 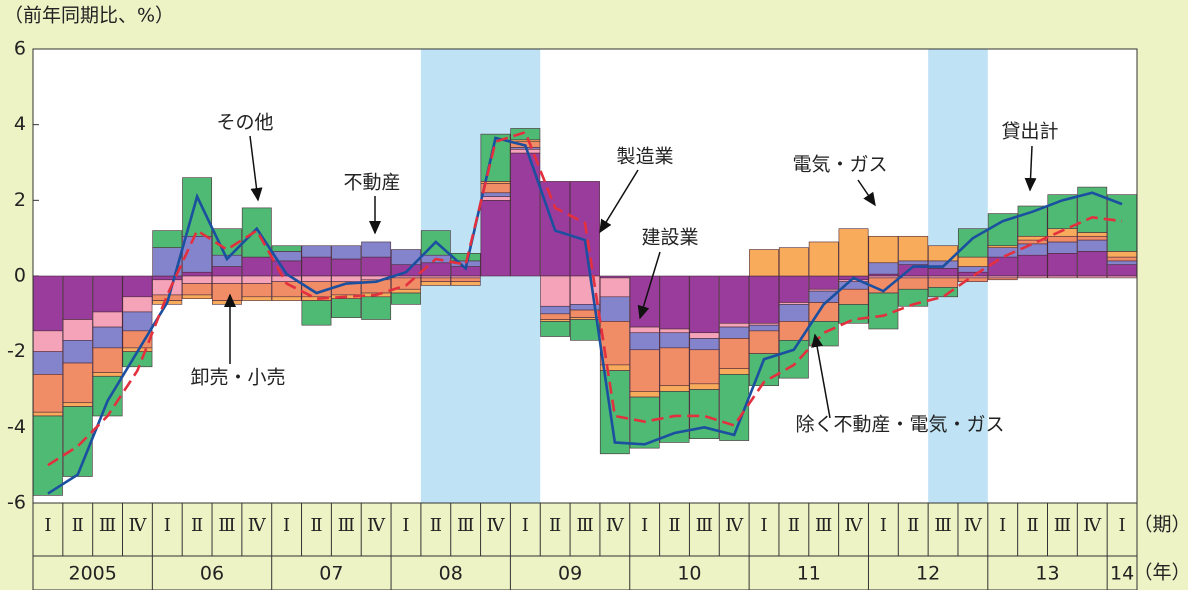 I want to click on x-group-tick-label: 12, so click(x=928, y=574).